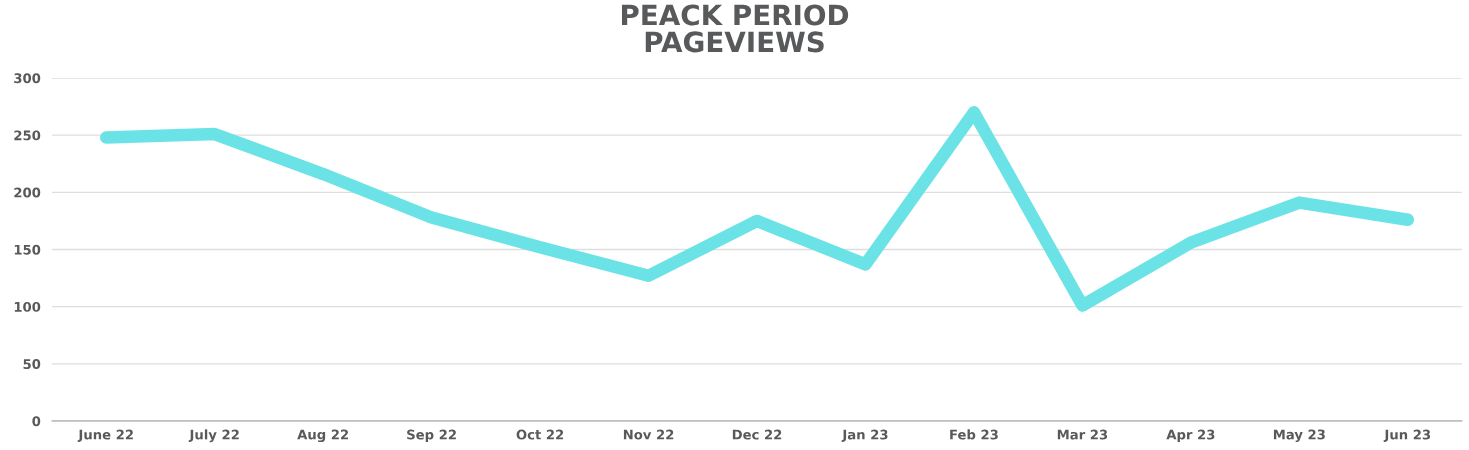 The image size is (1469, 450). I want to click on x-tick-label: June 22, so click(105, 435).